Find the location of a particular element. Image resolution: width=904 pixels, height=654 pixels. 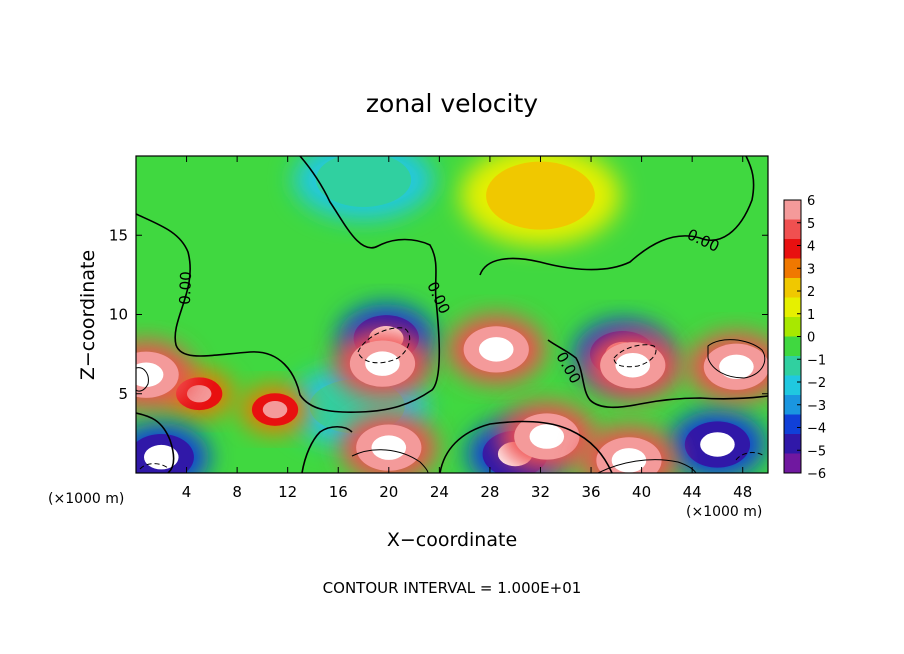

y-axis-title: Z−coordinate is located at coordinates (88, 315).